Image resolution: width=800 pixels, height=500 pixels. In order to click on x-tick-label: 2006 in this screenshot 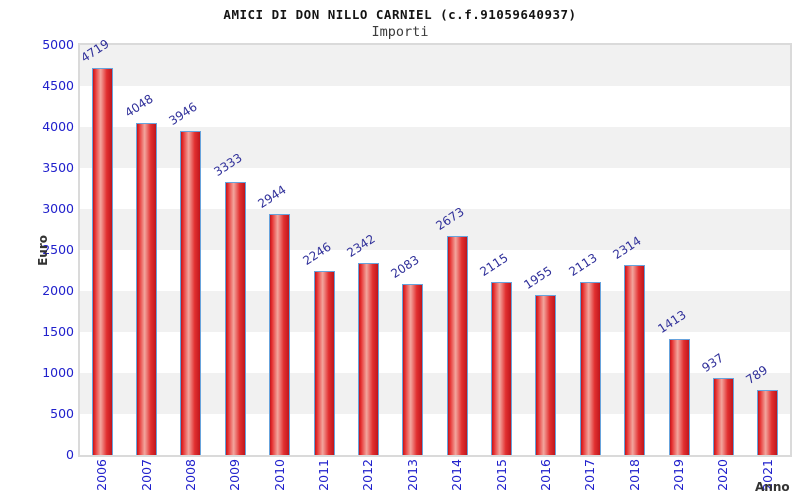, I will do `click(101, 475)`.